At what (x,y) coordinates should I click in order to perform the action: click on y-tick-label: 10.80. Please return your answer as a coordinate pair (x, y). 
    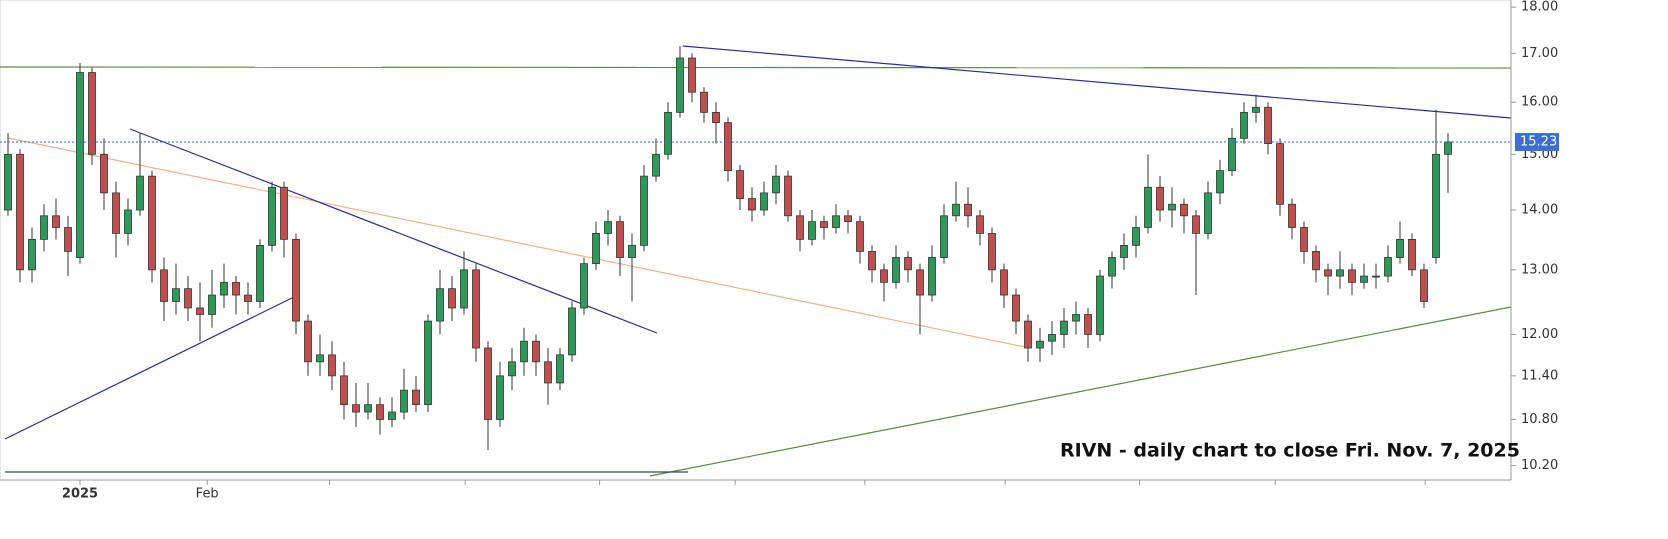
    Looking at the image, I should click on (1539, 419).